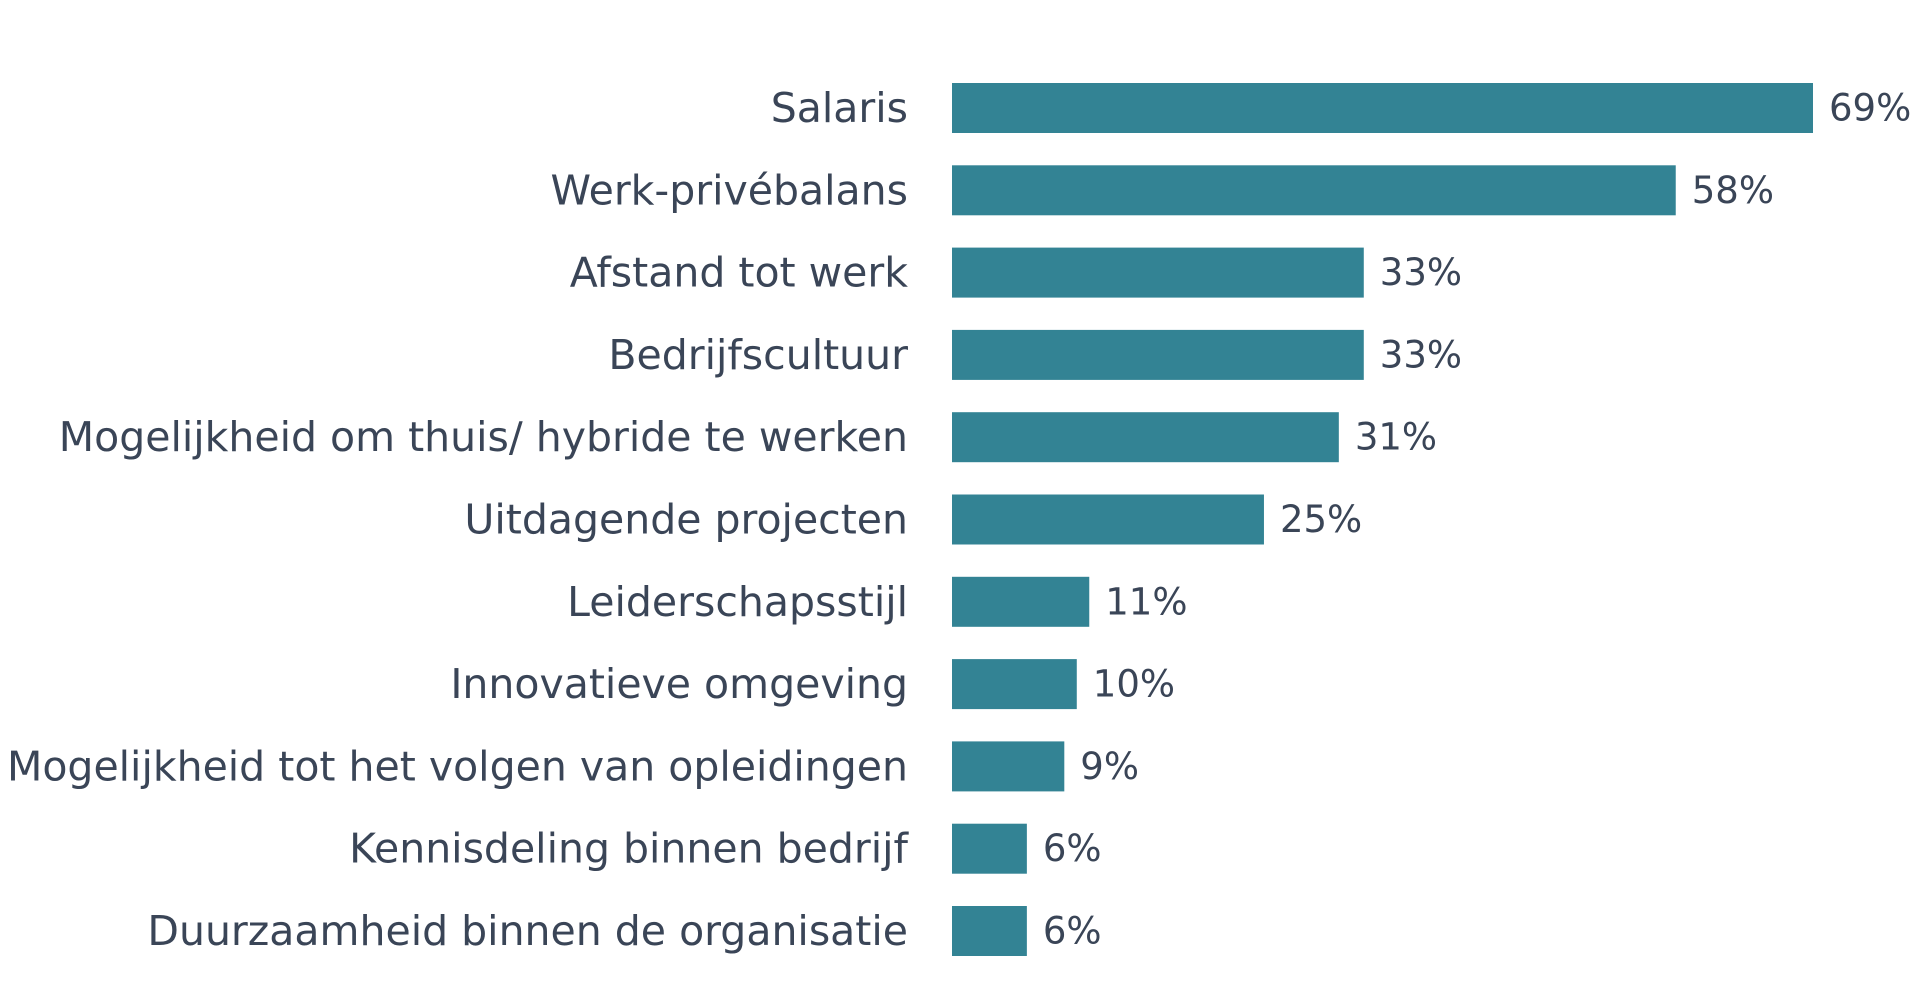 The image size is (1920, 1008). Describe the element at coordinates (839, 108) in the screenshot. I see `category-label: Salaris` at that location.